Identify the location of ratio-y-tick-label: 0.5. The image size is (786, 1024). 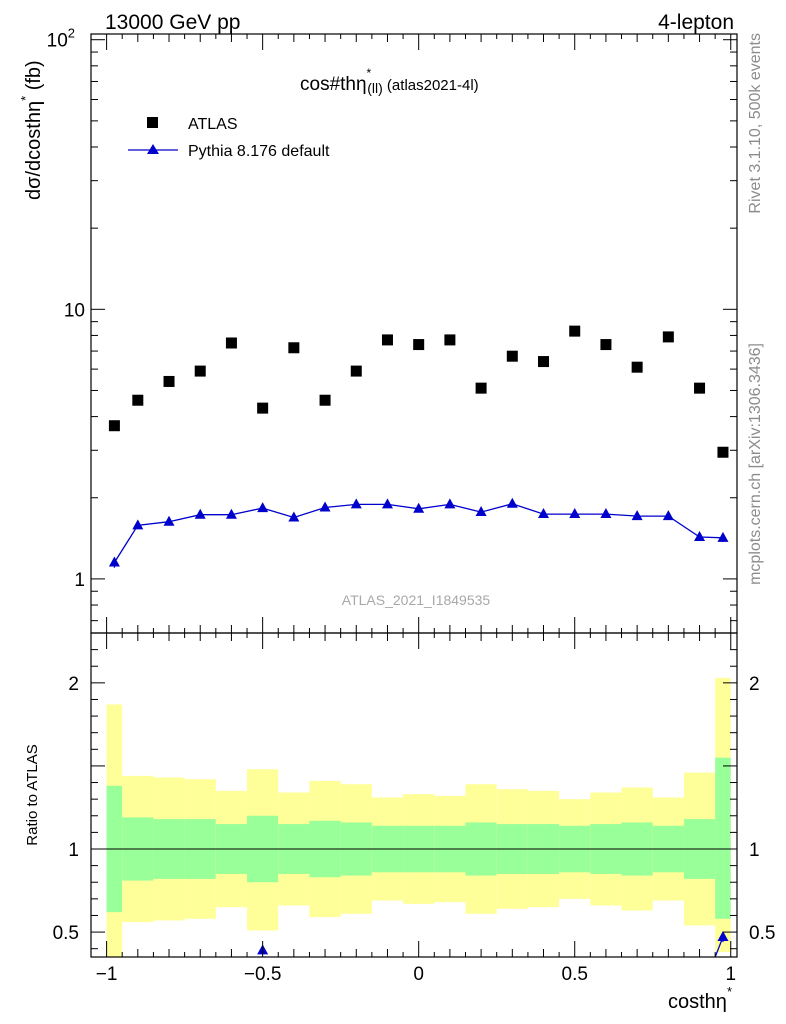
(66, 933).